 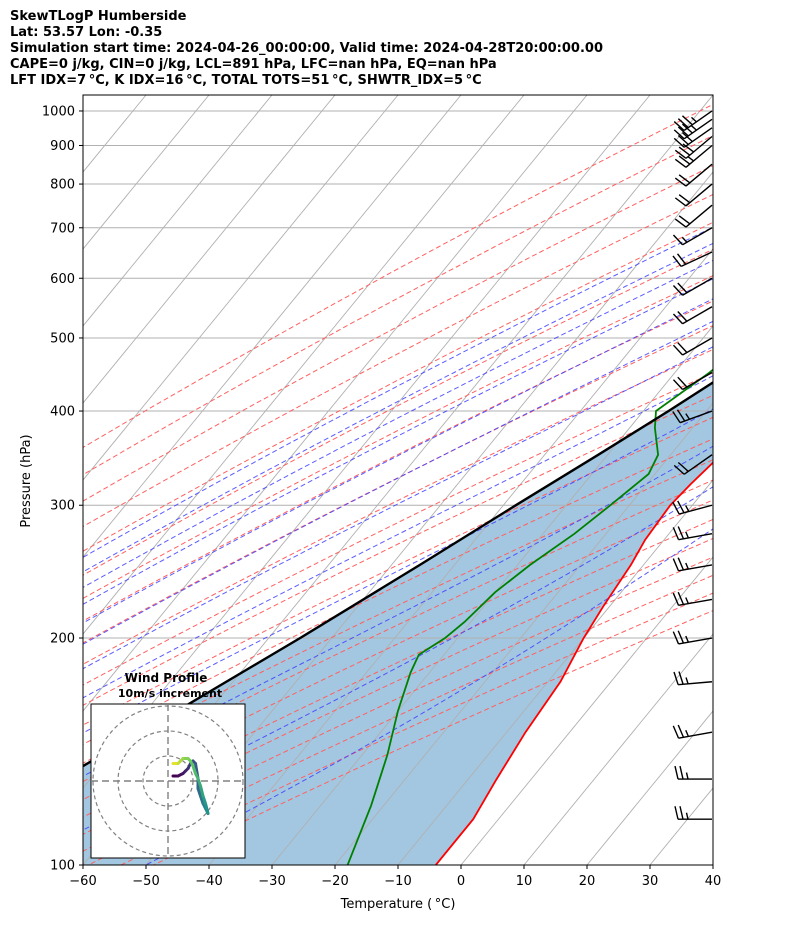 What do you see at coordinates (461, 881) in the screenshot?
I see `x-tick-label: 0` at bounding box center [461, 881].